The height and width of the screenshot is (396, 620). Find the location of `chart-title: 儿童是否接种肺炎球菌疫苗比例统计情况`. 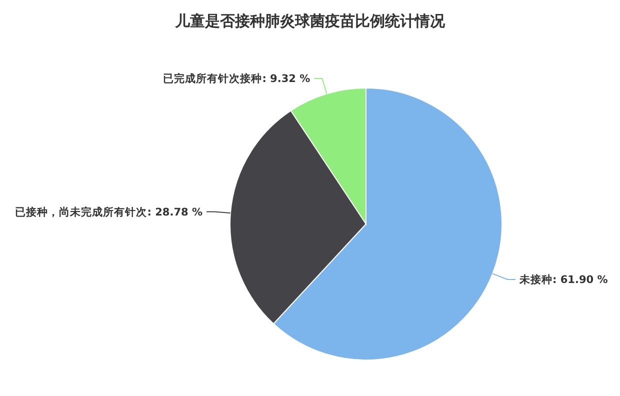

chart-title: 儿童是否接种肺炎球菌疫苗比例统计情况 is located at coordinates (310, 21).